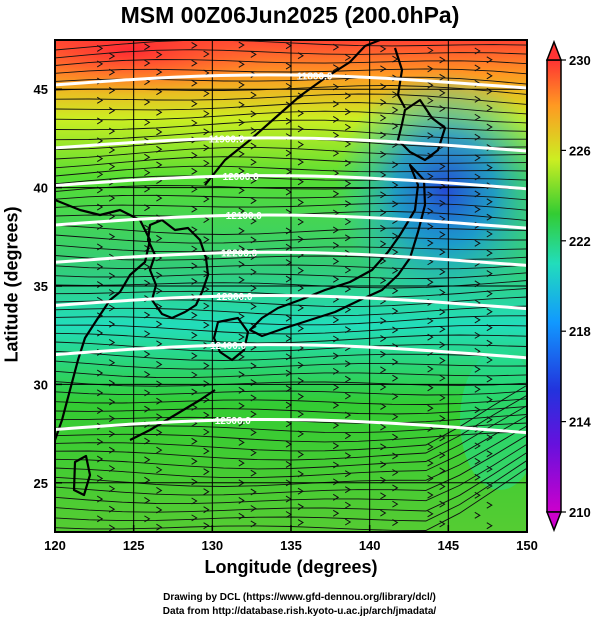  What do you see at coordinates (55, 545) in the screenshot?
I see `x-tick-label: 120` at bounding box center [55, 545].